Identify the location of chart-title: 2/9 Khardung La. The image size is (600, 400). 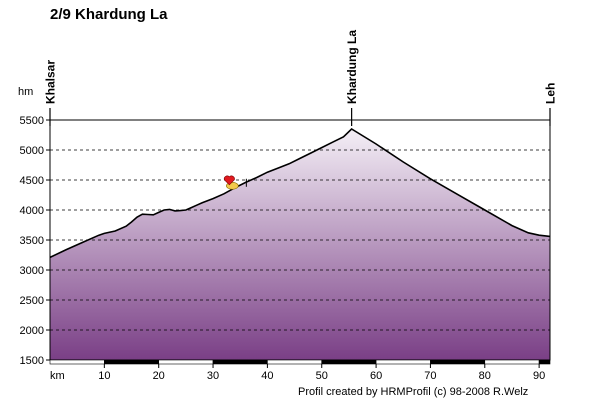
(109, 14).